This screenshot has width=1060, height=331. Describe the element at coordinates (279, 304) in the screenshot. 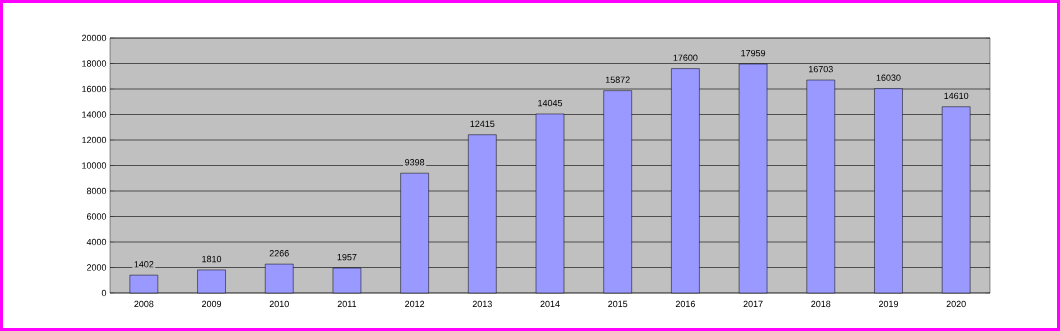

I see `x-tick-label: 2010` at that location.